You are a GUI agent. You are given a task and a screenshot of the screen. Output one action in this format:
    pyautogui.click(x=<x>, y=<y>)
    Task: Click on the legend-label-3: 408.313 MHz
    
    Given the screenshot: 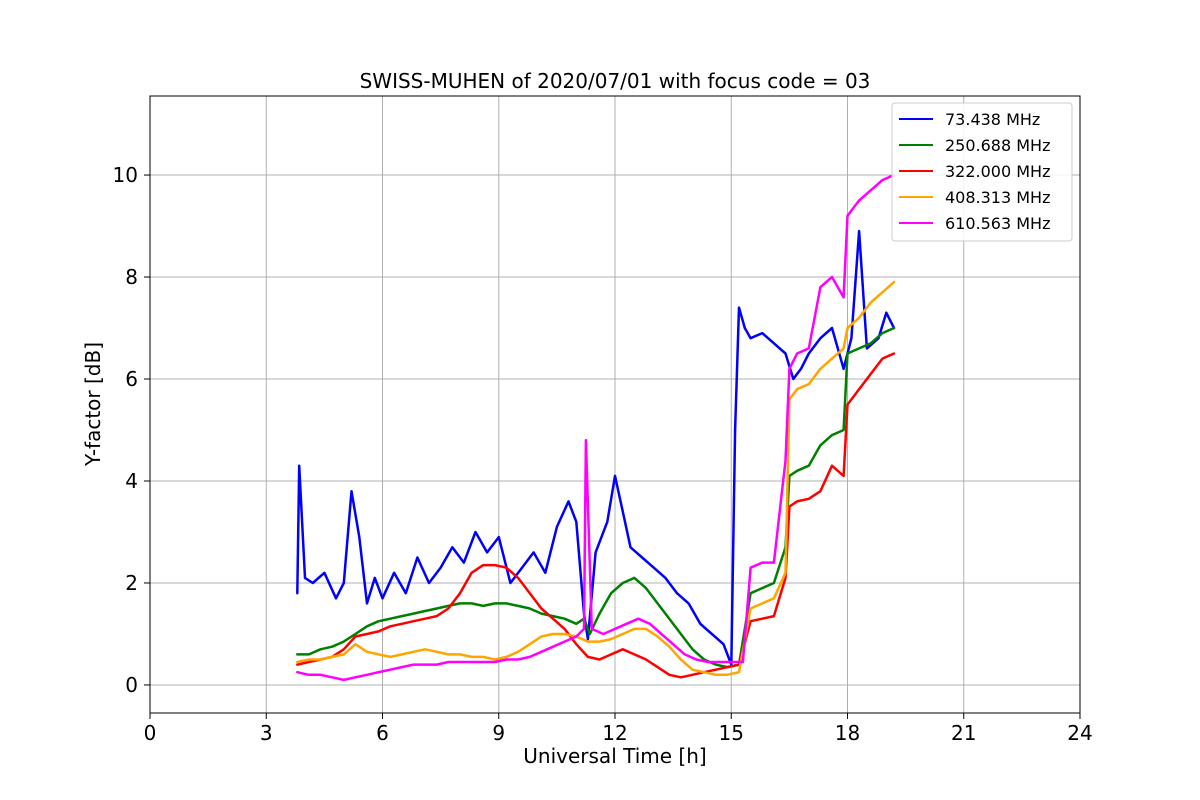 What is the action you would take?
    pyautogui.click(x=997, y=197)
    